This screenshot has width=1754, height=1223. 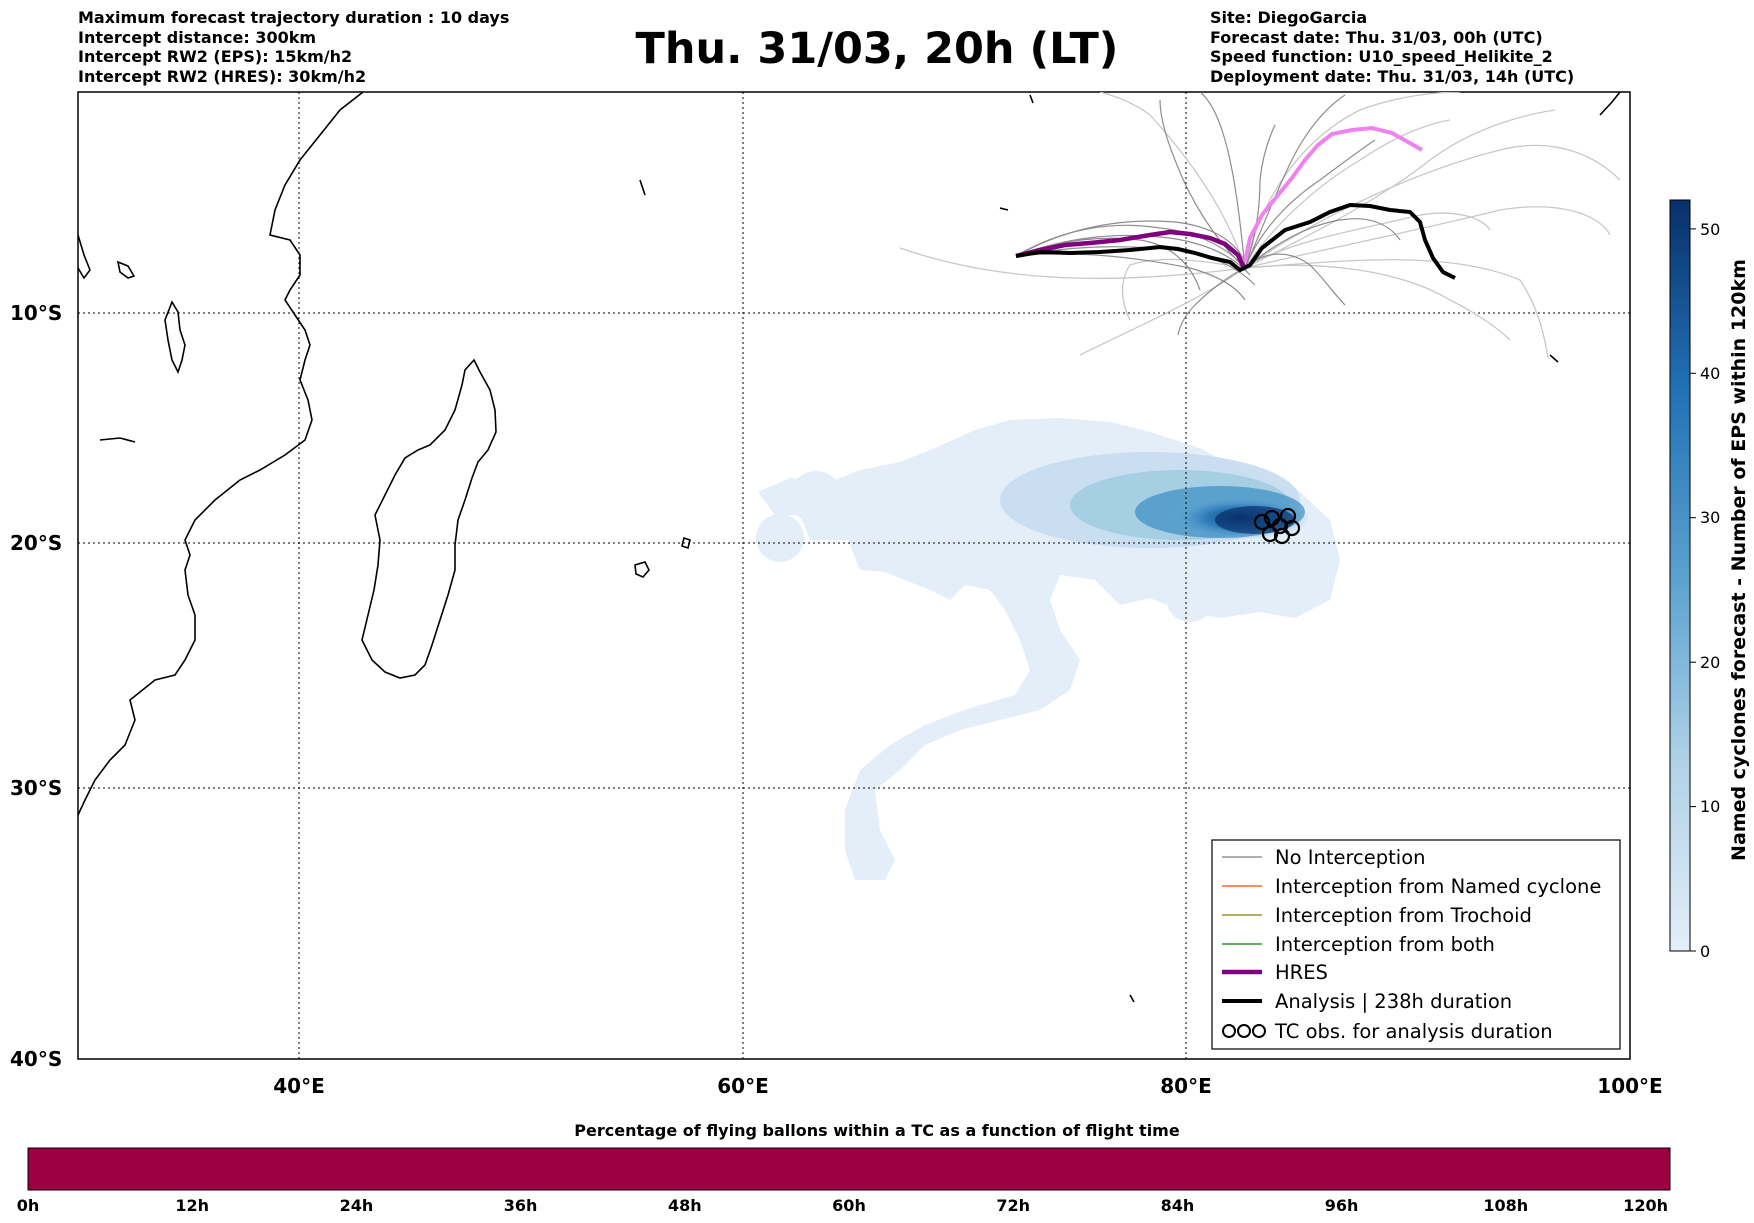 I want to click on lat-label-10s: 10°S, so click(x=36, y=313).